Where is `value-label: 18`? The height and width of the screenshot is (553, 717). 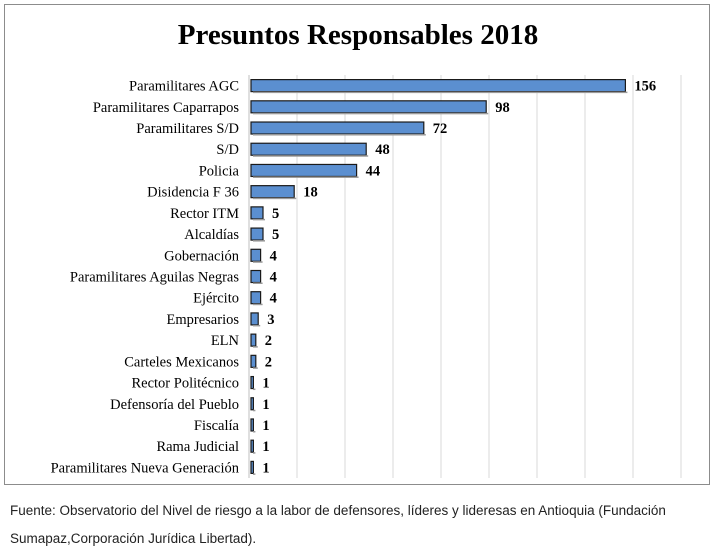
value-label: 18 is located at coordinates (310, 193).